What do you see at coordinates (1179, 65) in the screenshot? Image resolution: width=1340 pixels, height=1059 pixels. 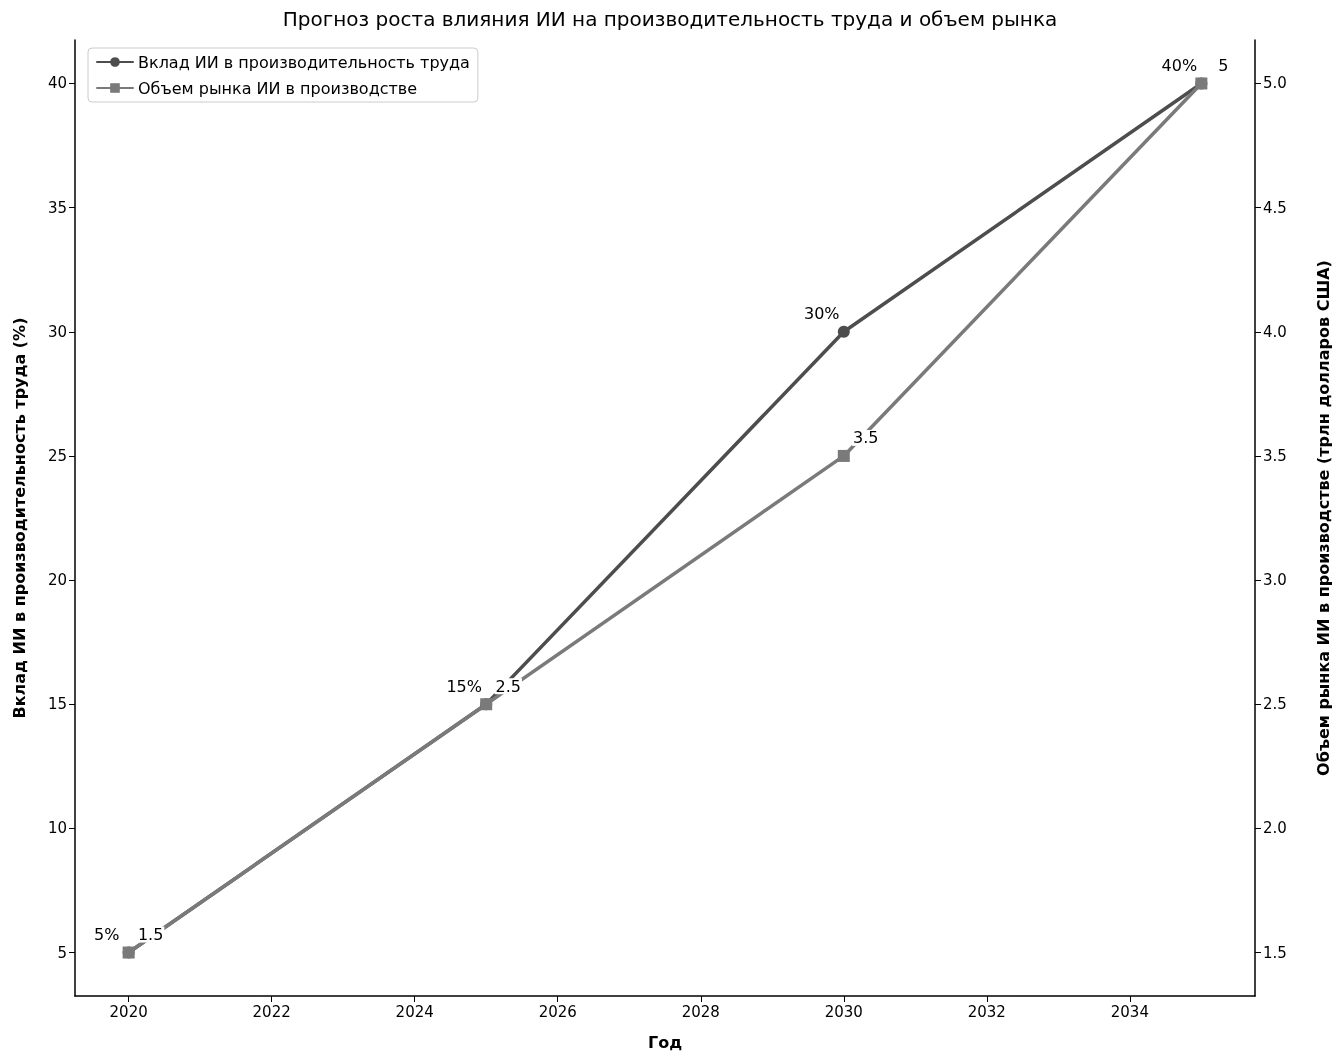 I see `data-label: 40%` at bounding box center [1179, 65].